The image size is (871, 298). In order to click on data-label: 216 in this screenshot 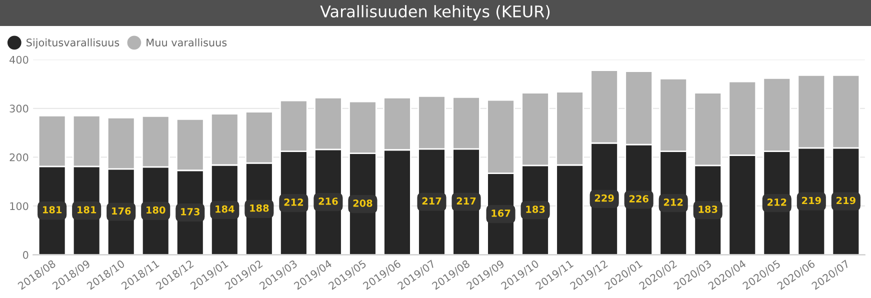, I will do `click(328, 201)`.